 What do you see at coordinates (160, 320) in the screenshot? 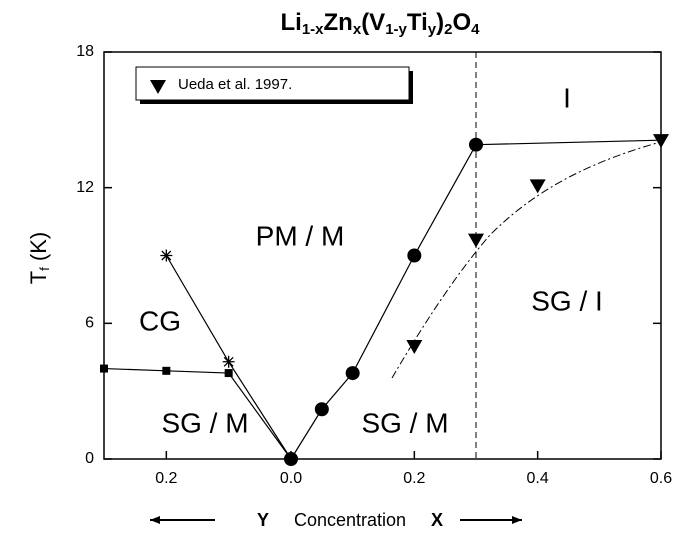
I see `region-label: CG` at bounding box center [160, 320].